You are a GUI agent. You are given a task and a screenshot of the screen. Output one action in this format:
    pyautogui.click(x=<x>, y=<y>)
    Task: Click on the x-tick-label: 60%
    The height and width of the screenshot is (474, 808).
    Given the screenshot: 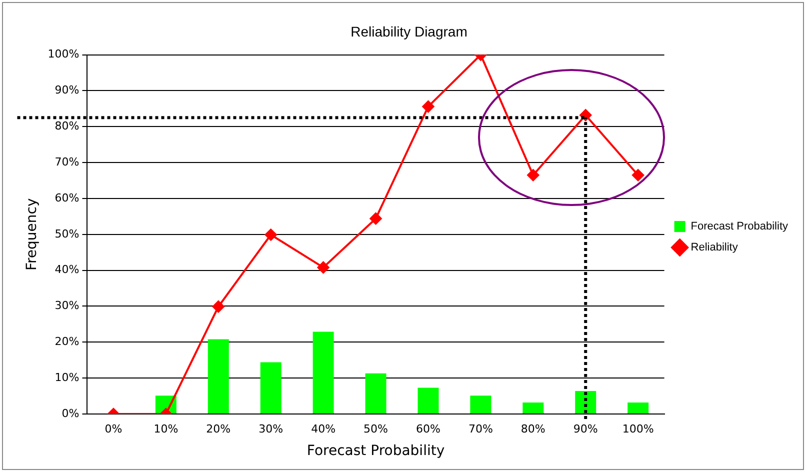 What is the action you would take?
    pyautogui.click(x=428, y=429)
    